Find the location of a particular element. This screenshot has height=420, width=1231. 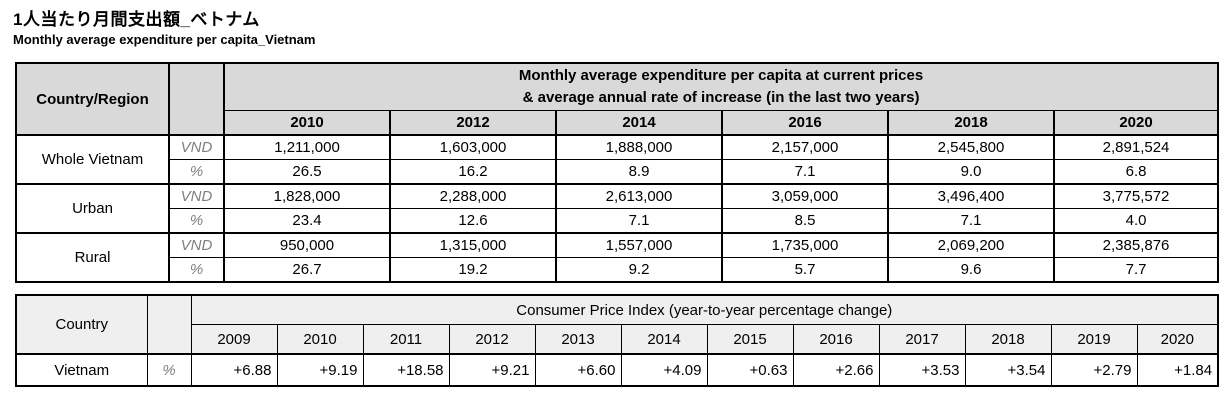

expenditure-value: 3,775,572 is located at coordinates (1136, 196).